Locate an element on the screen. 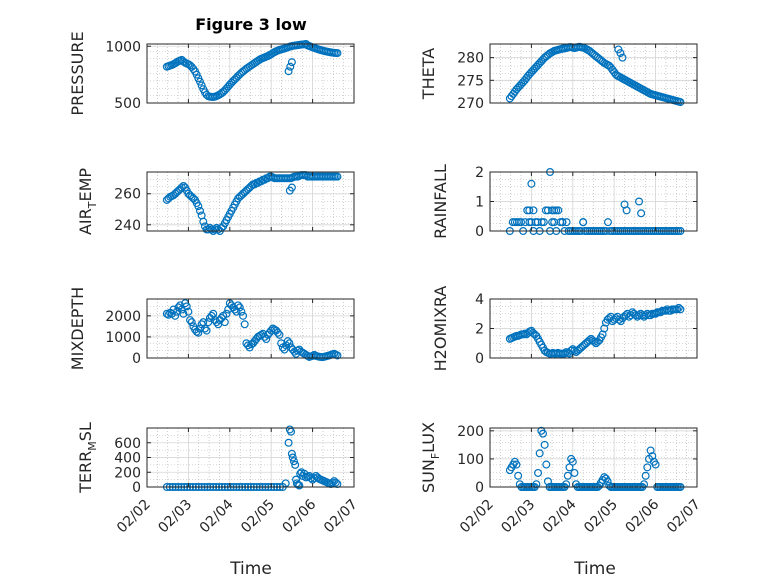 This screenshot has height=583, width=778. subplot-mixdepth: 0 1000 2000 MIXDEPTH is located at coordinates (211, 328).